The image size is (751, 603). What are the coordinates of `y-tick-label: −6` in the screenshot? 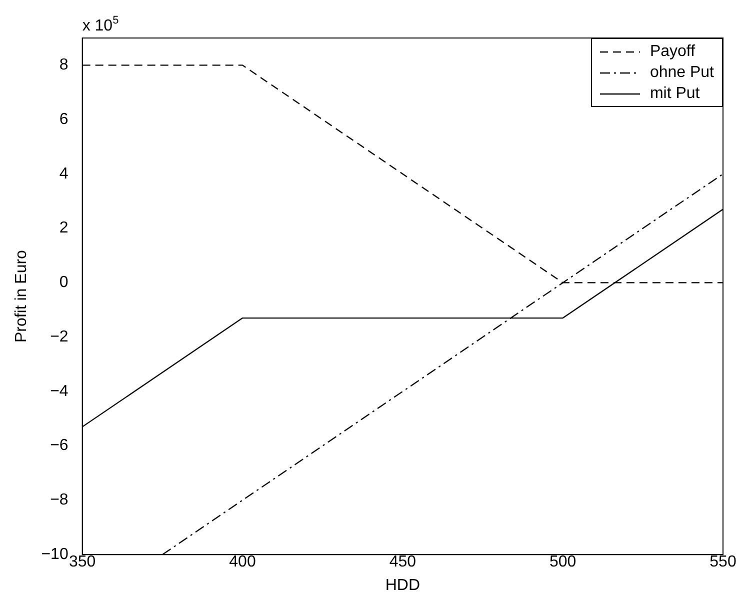 It's located at (59, 445).